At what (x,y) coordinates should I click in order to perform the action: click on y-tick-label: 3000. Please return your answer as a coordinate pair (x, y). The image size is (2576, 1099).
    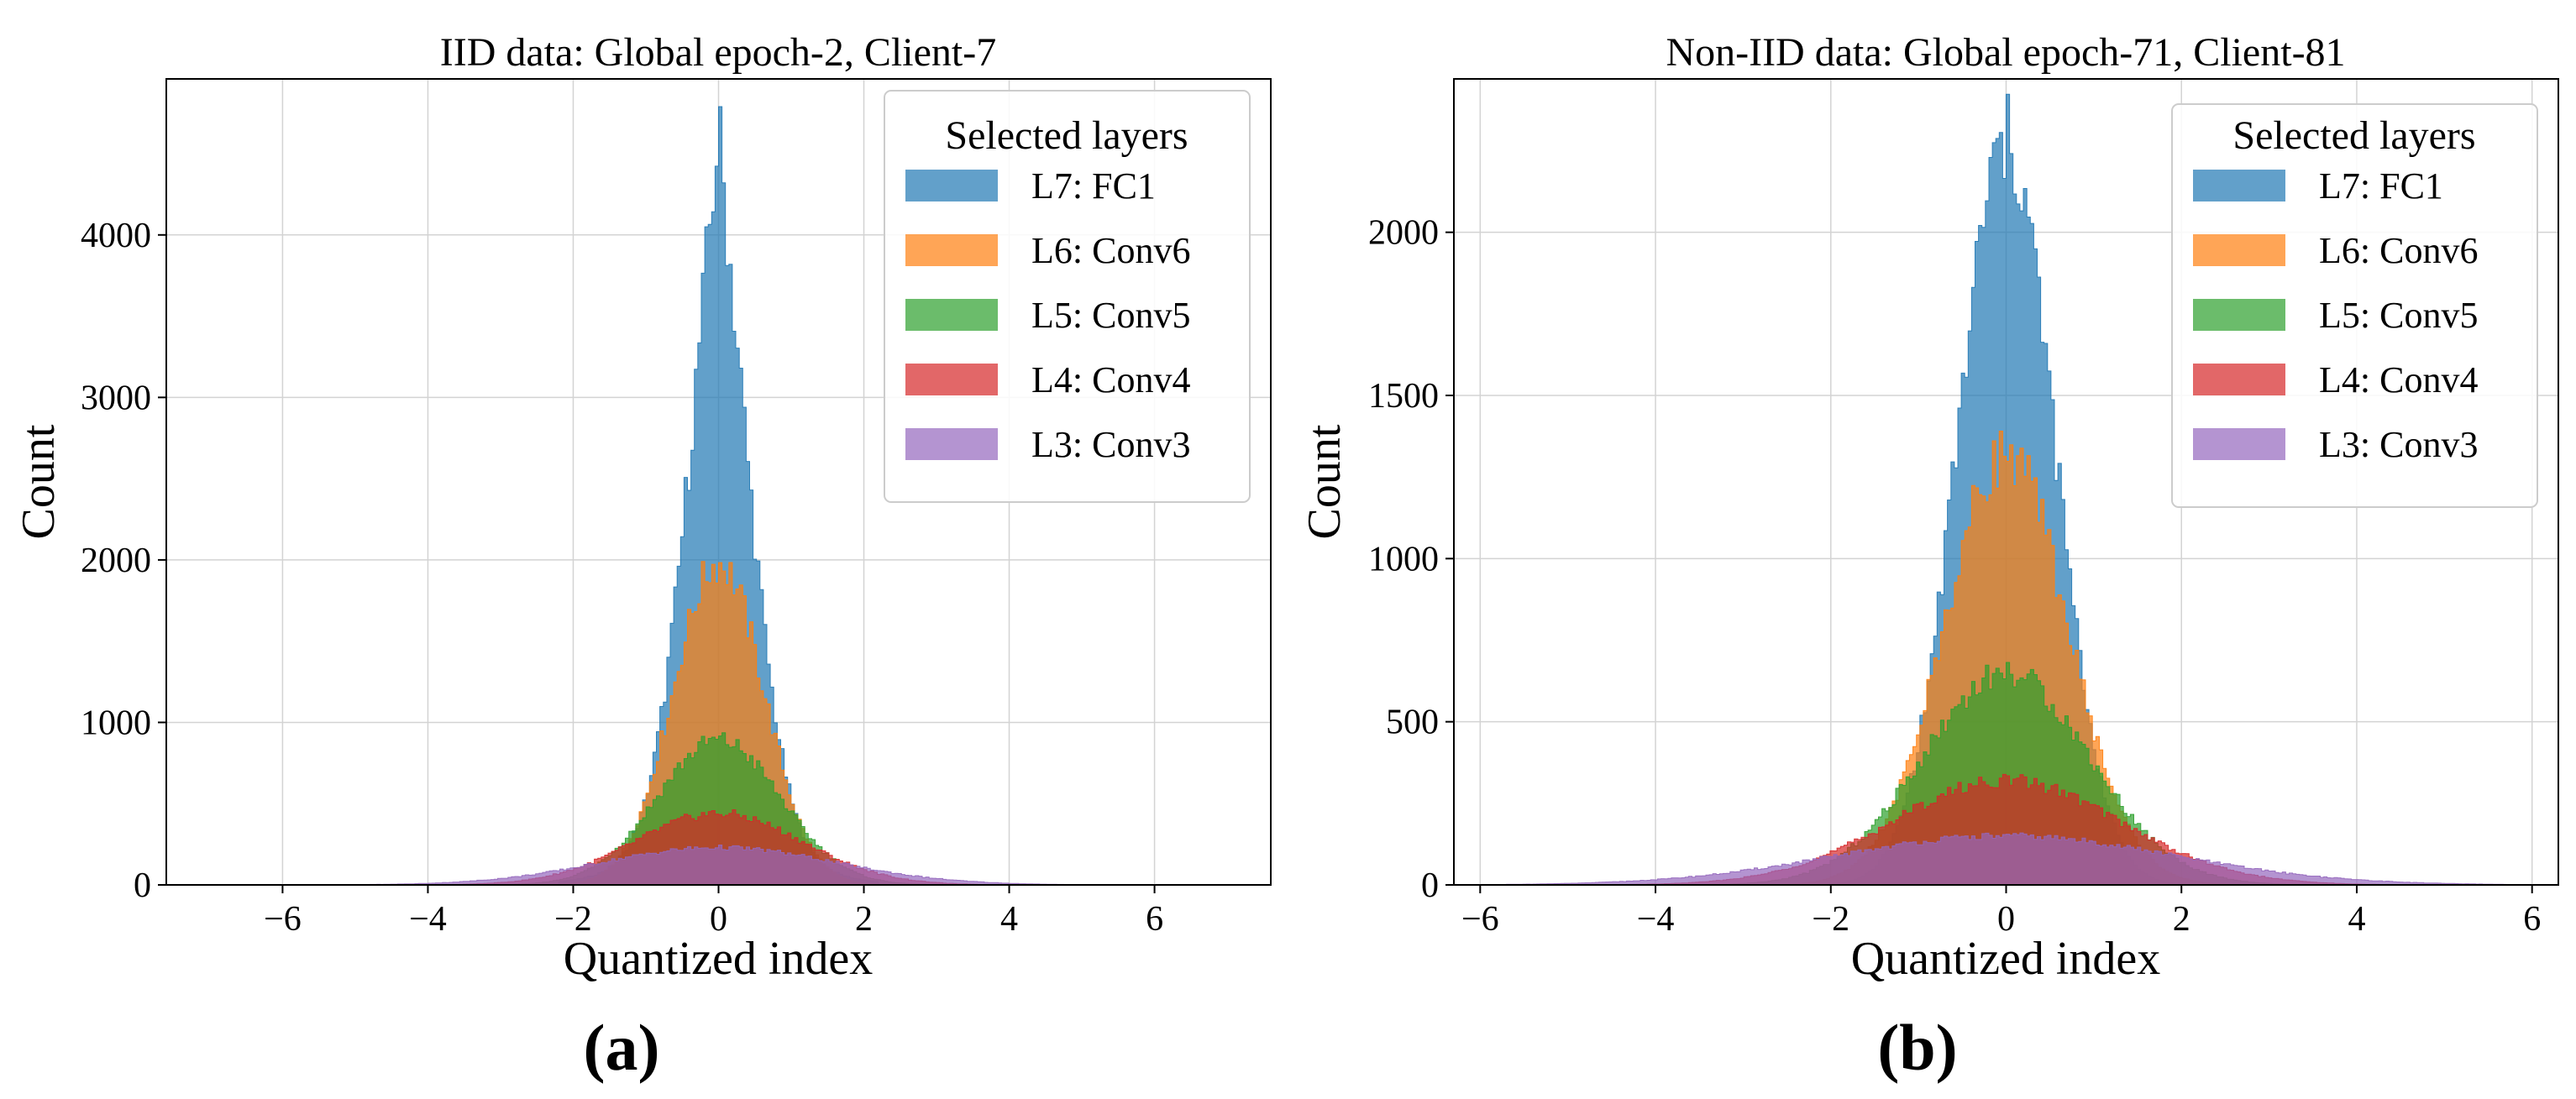
    Looking at the image, I should click on (116, 398).